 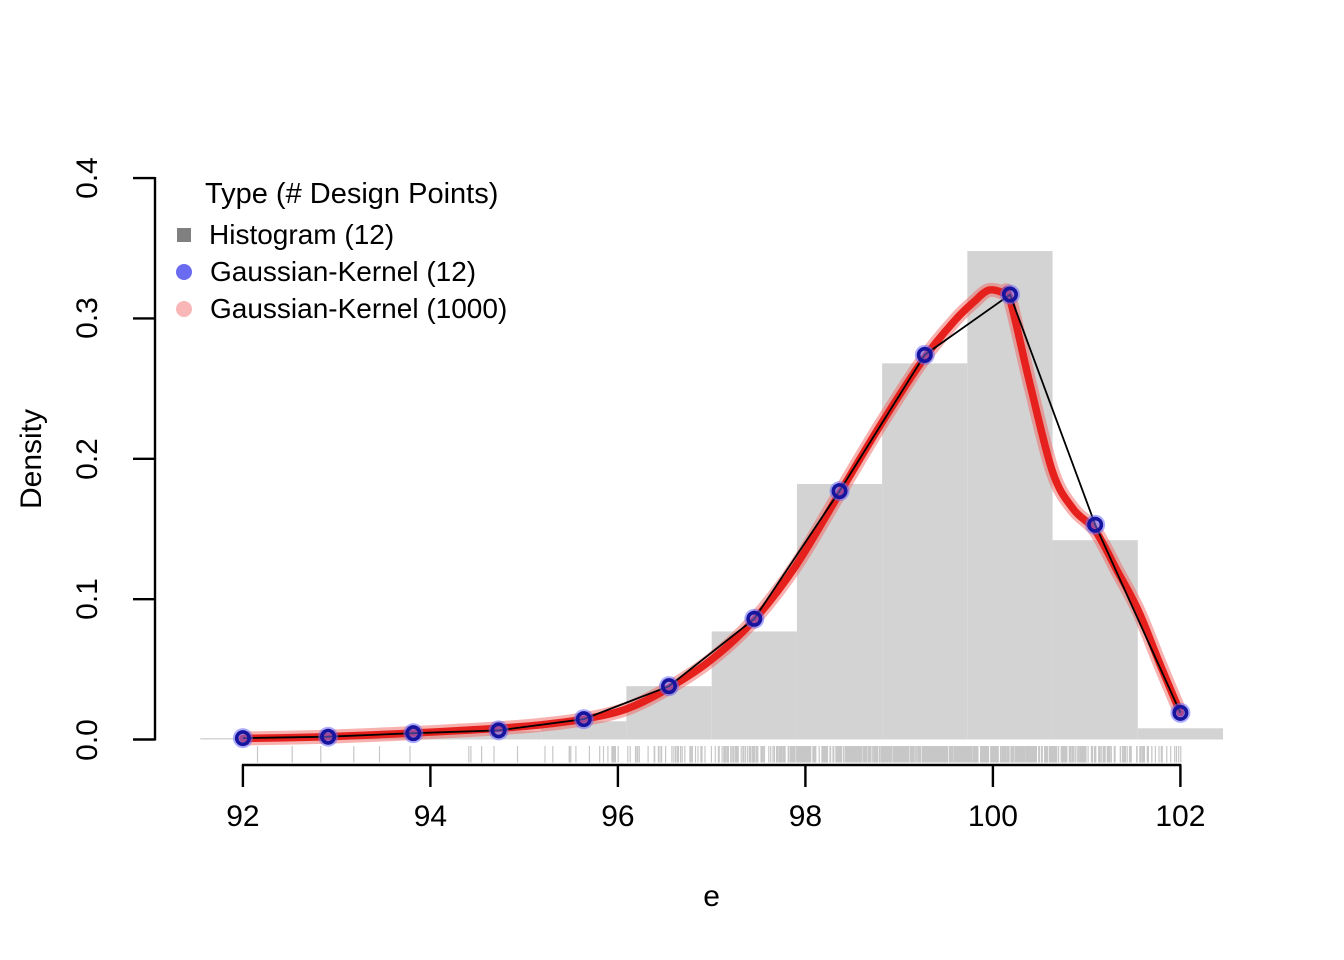 I want to click on y-tick-label: 0.1, so click(x=87, y=599).